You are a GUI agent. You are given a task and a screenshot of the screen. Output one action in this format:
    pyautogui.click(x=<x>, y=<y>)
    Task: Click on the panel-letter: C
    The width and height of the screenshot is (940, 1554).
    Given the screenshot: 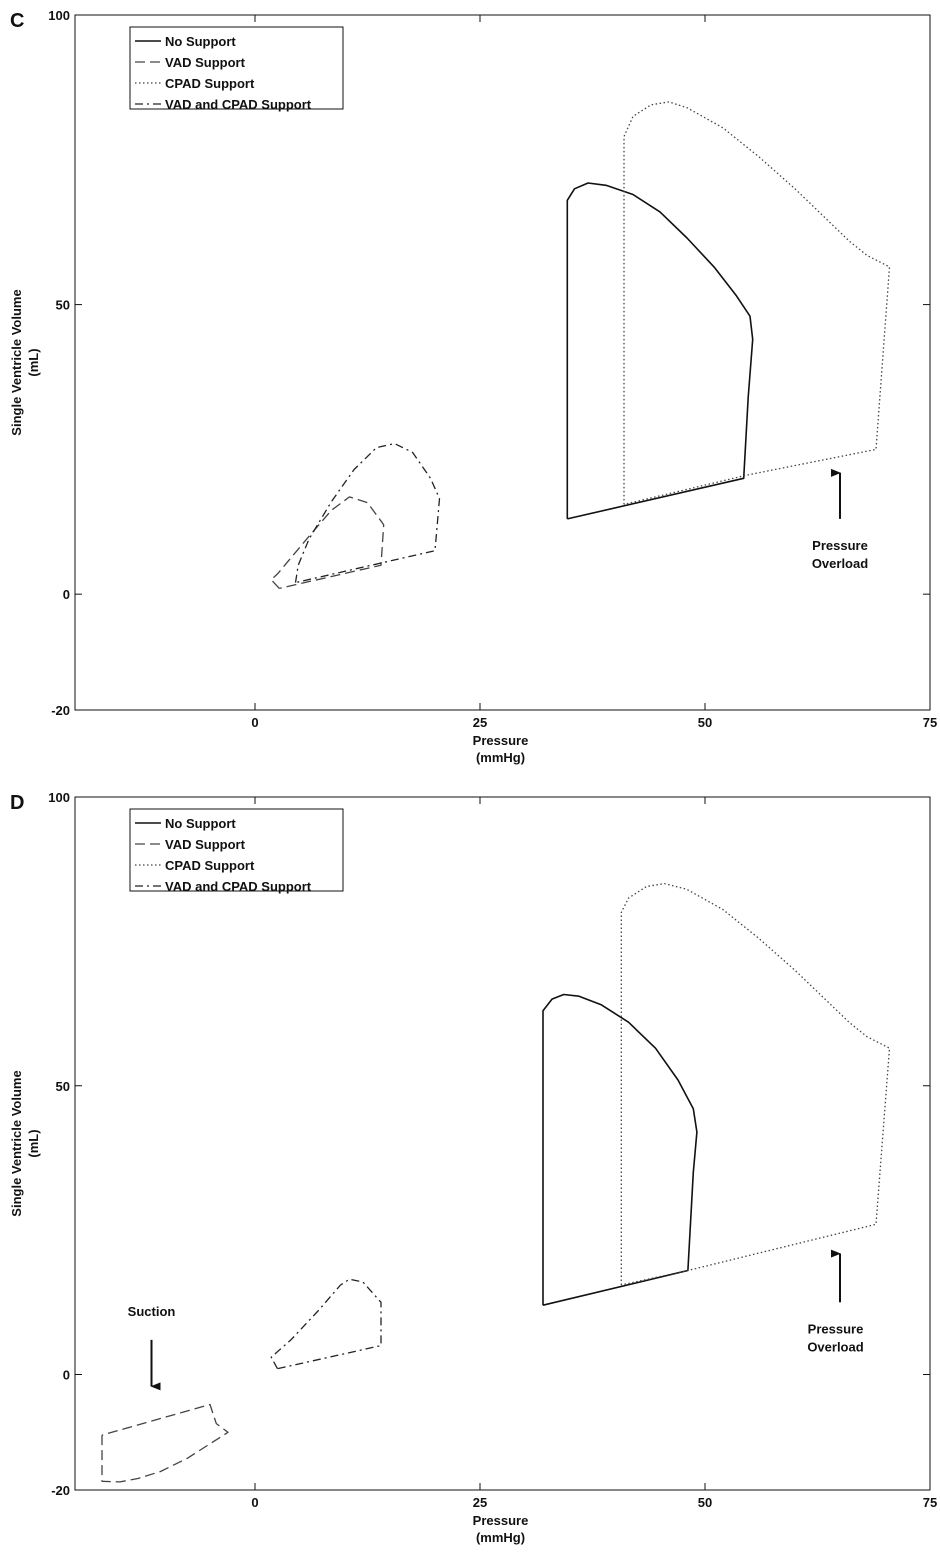 What is the action you would take?
    pyautogui.click(x=17, y=21)
    